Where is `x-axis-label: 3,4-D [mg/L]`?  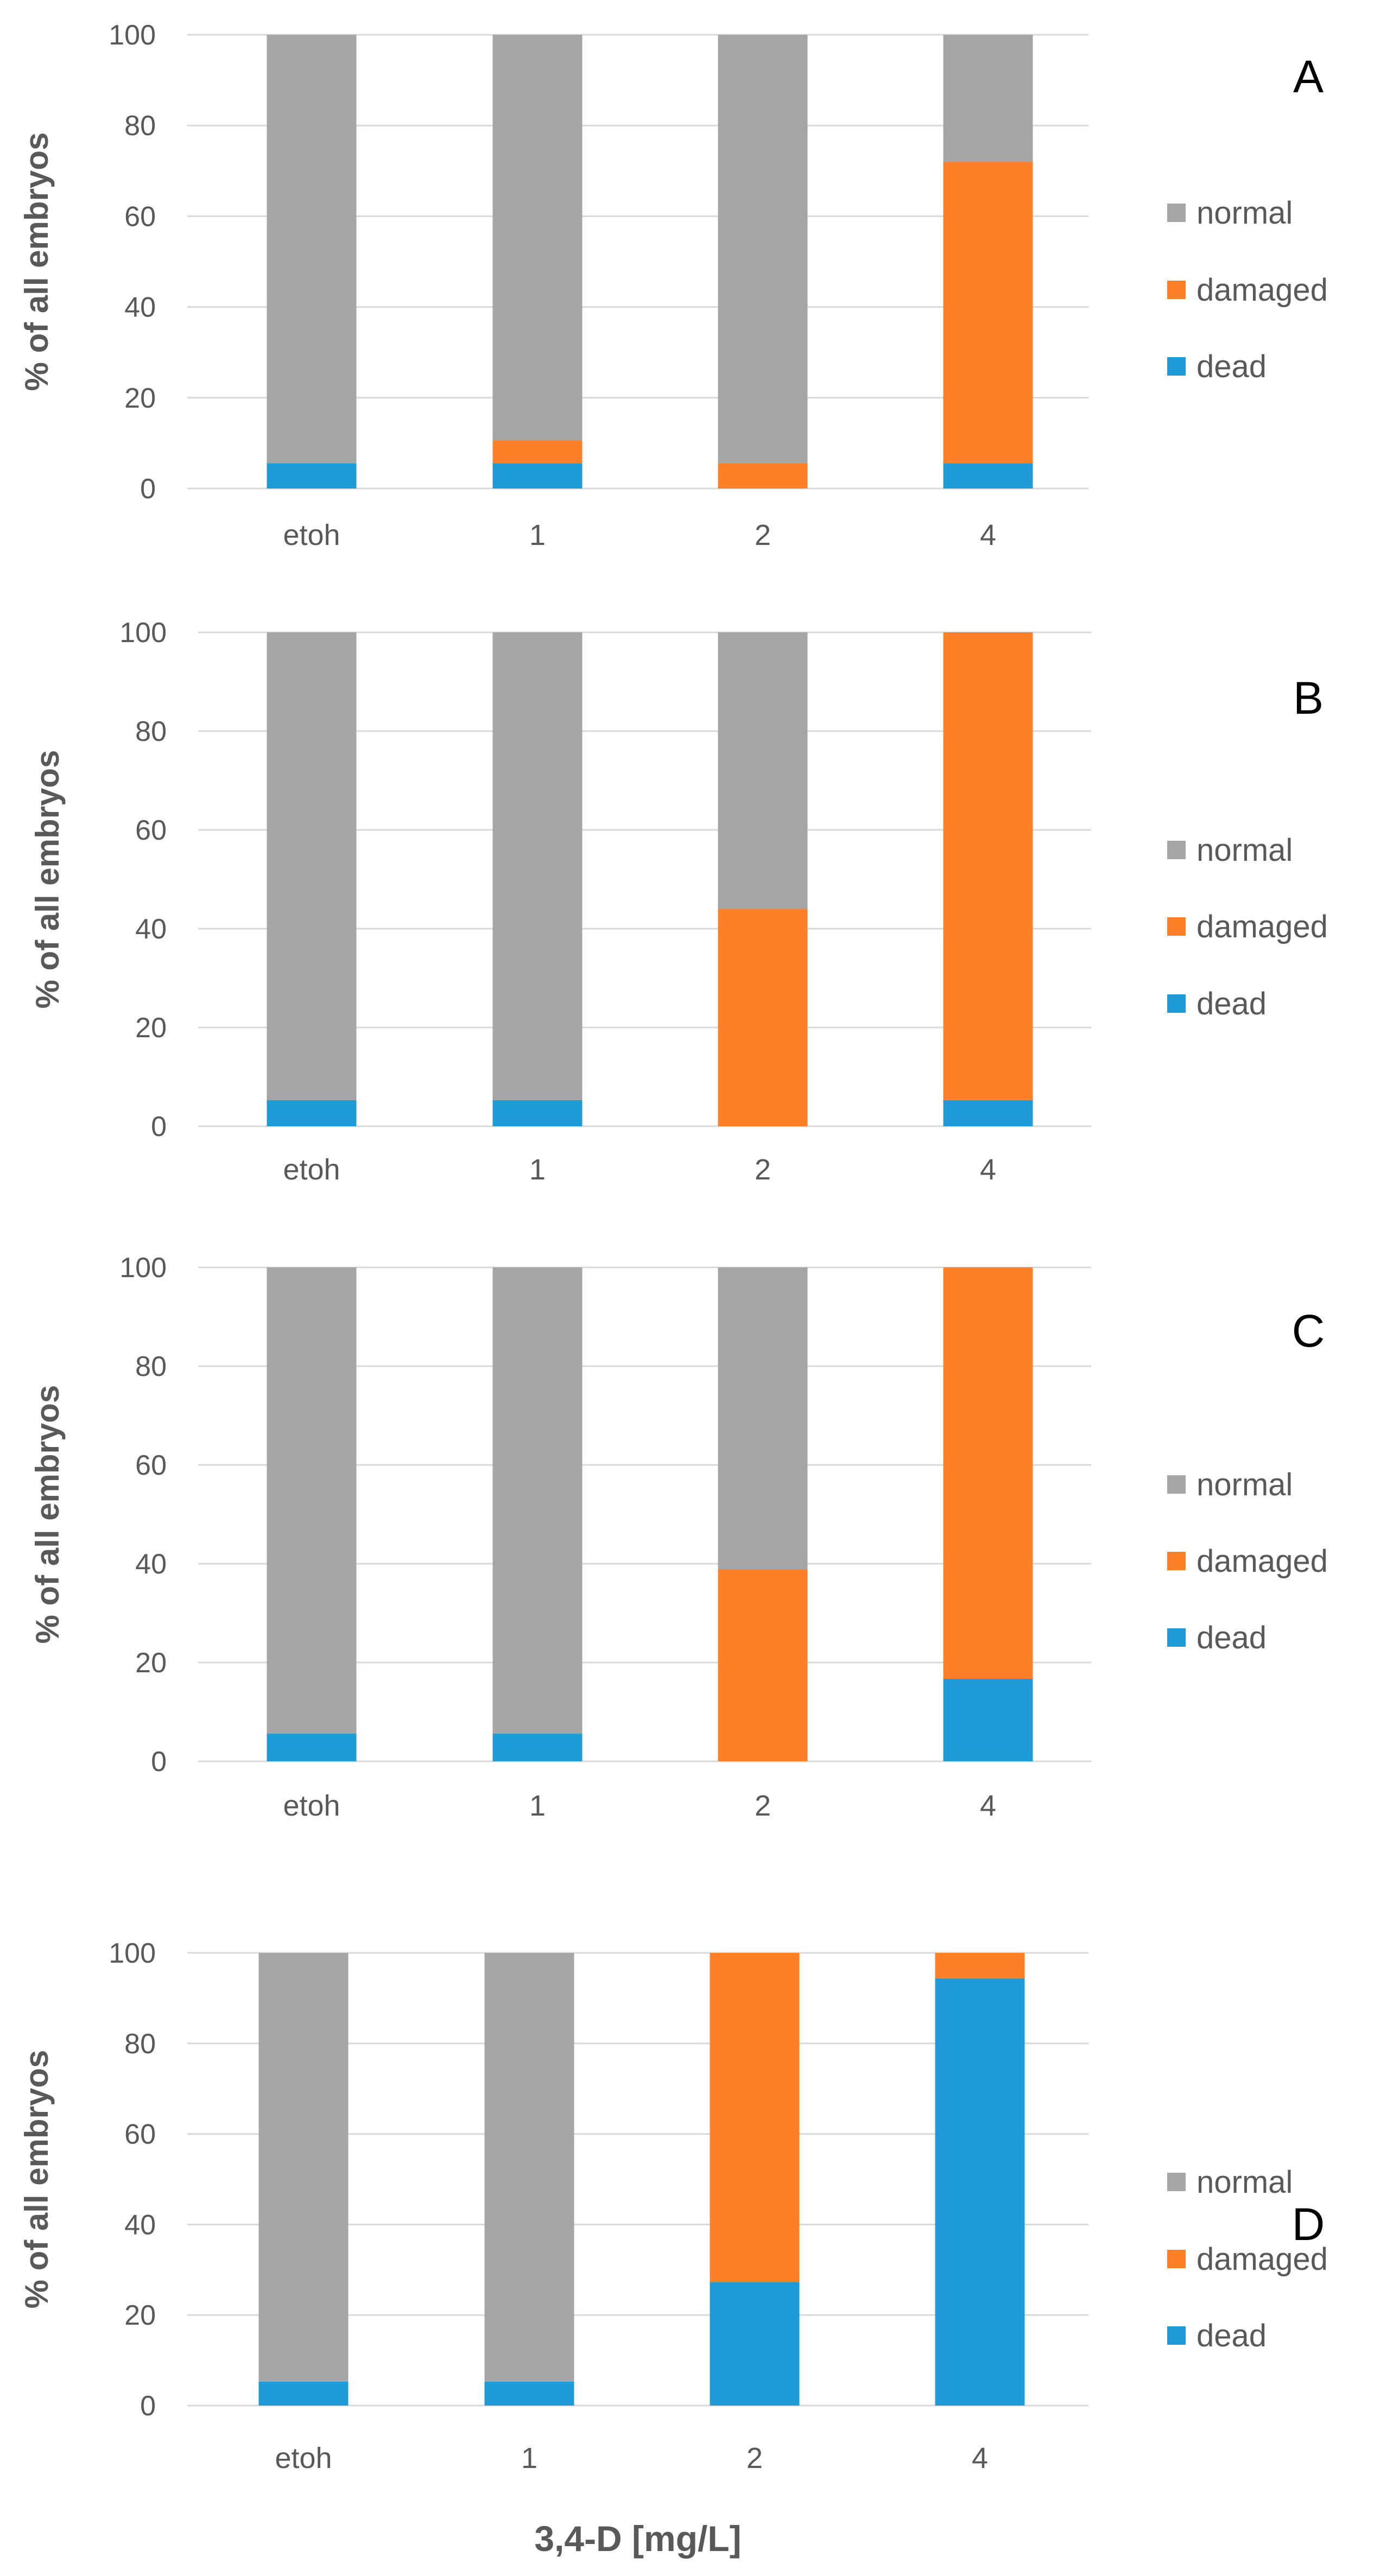 x-axis-label: 3,4-D [mg/L] is located at coordinates (637, 2538).